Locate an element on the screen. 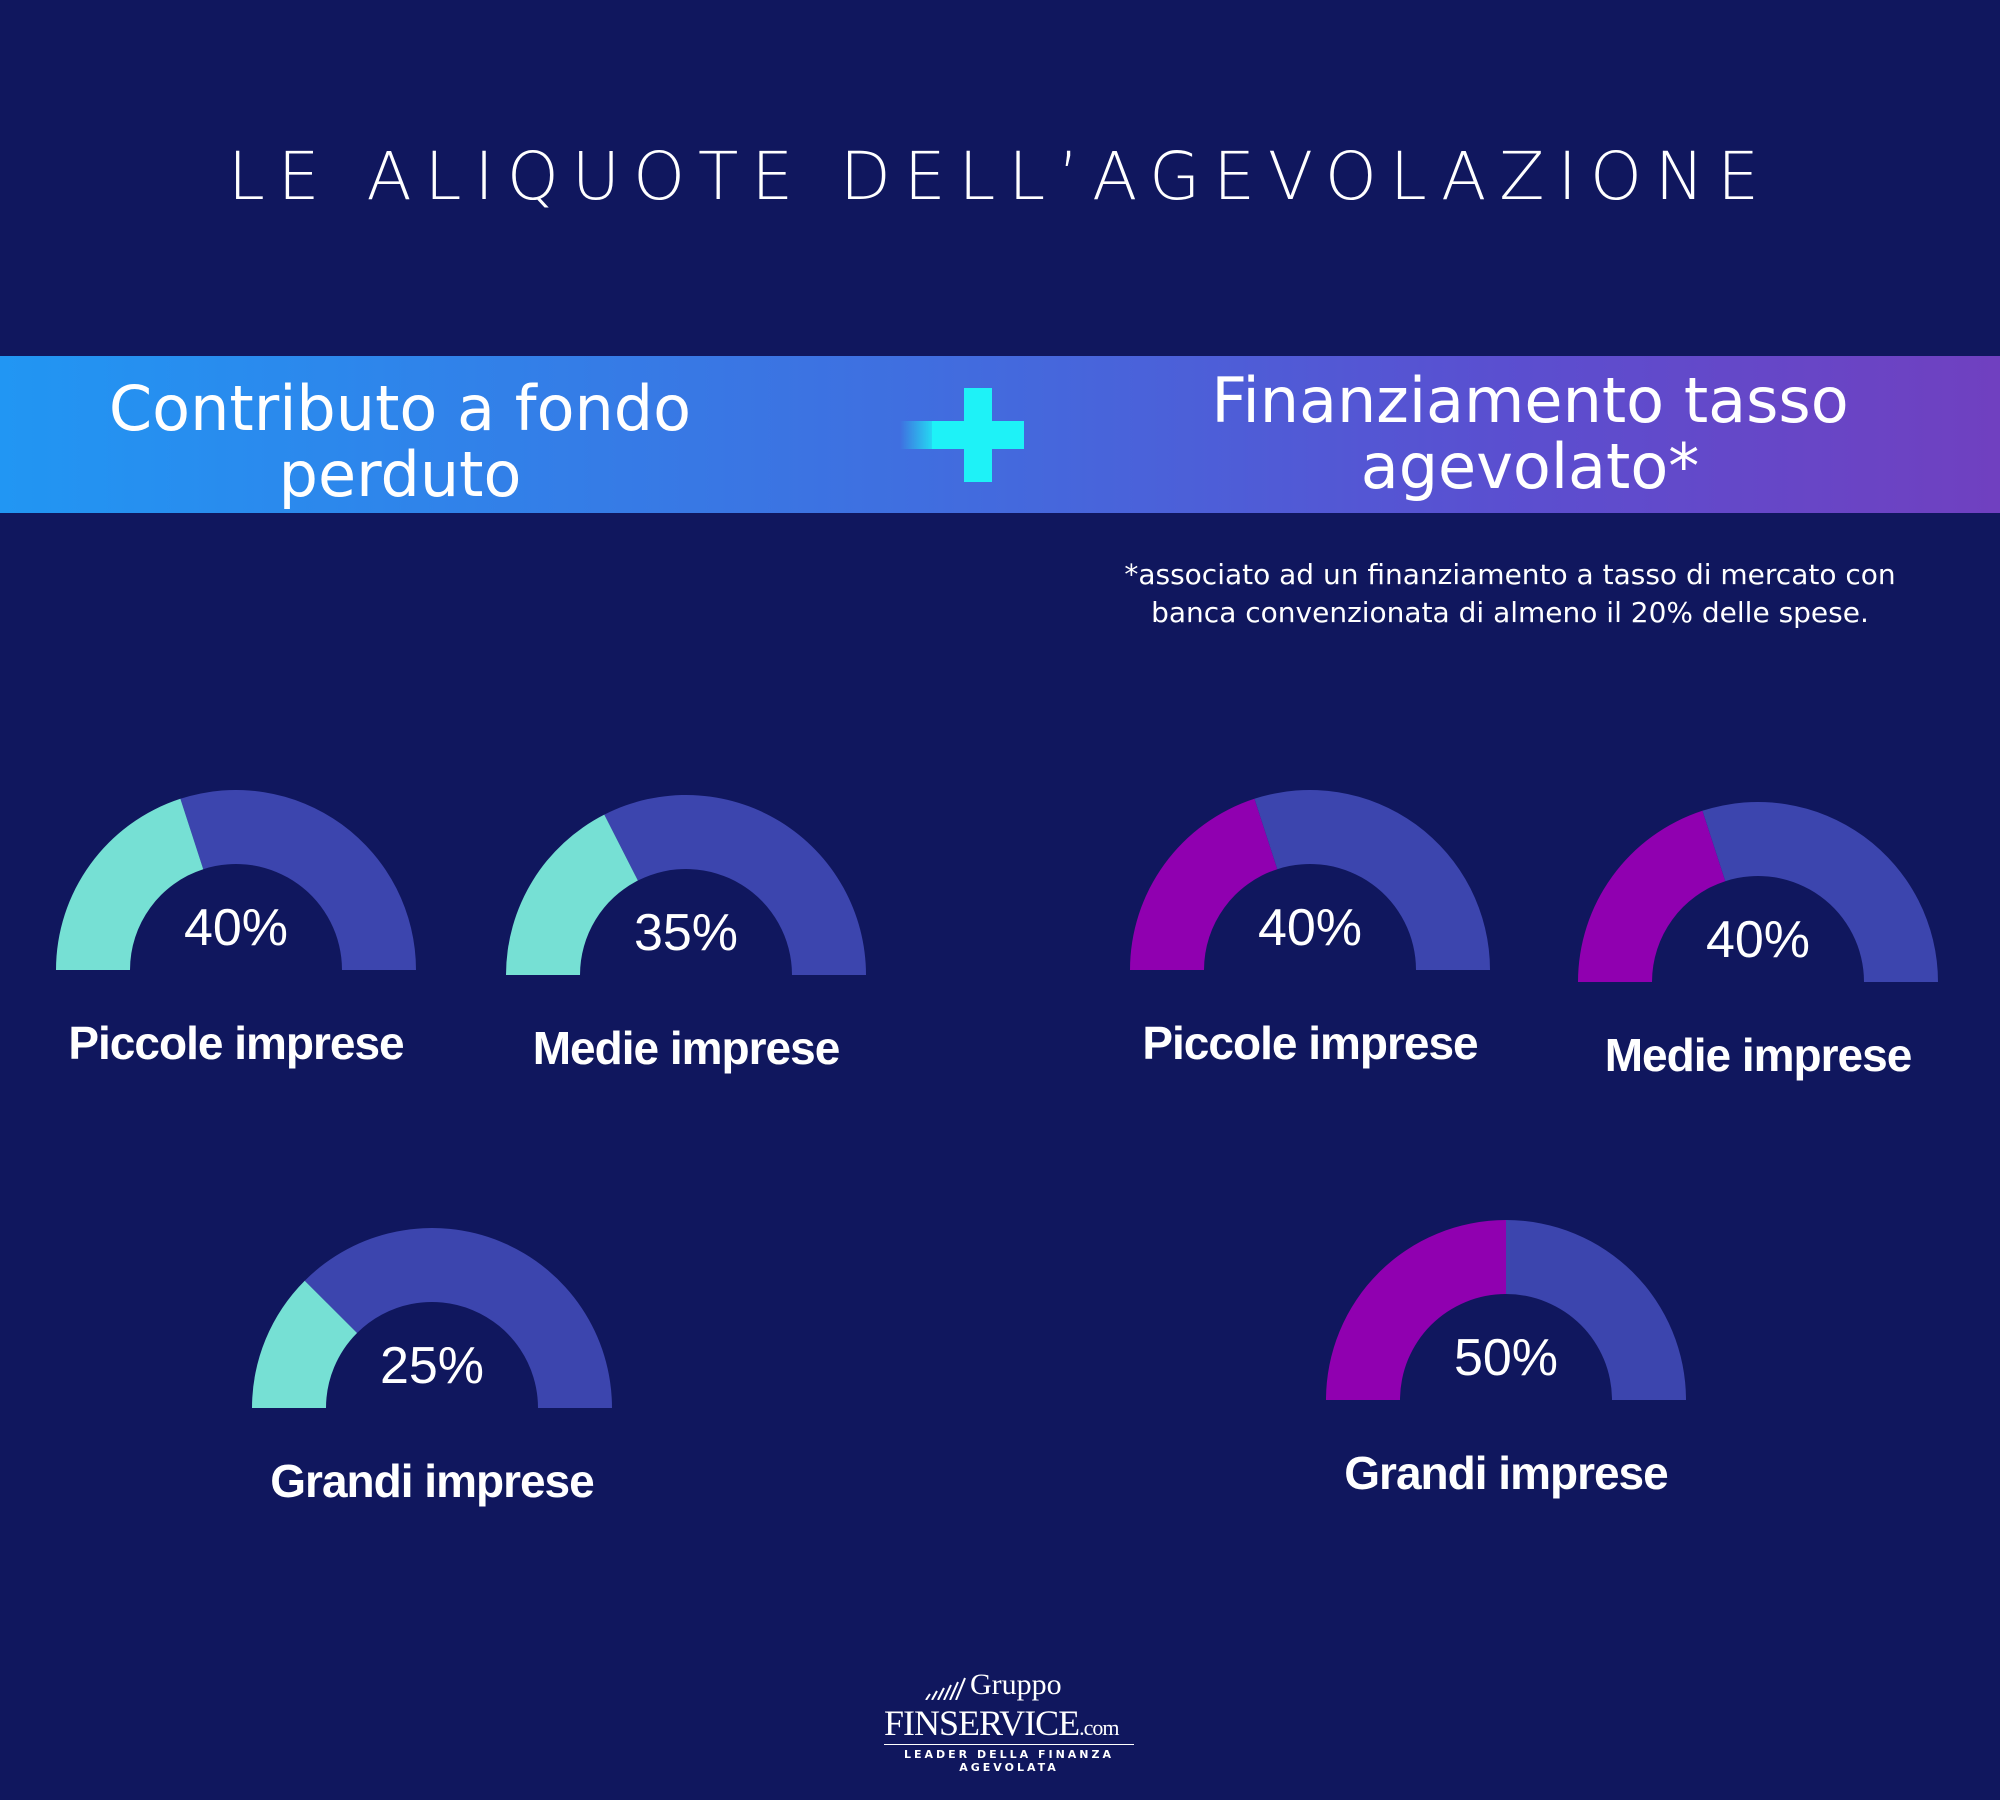 Image resolution: width=2000 pixels, height=1800 pixels. gauge-contributo-0: 40% Piccole imprese is located at coordinates (236, 930).